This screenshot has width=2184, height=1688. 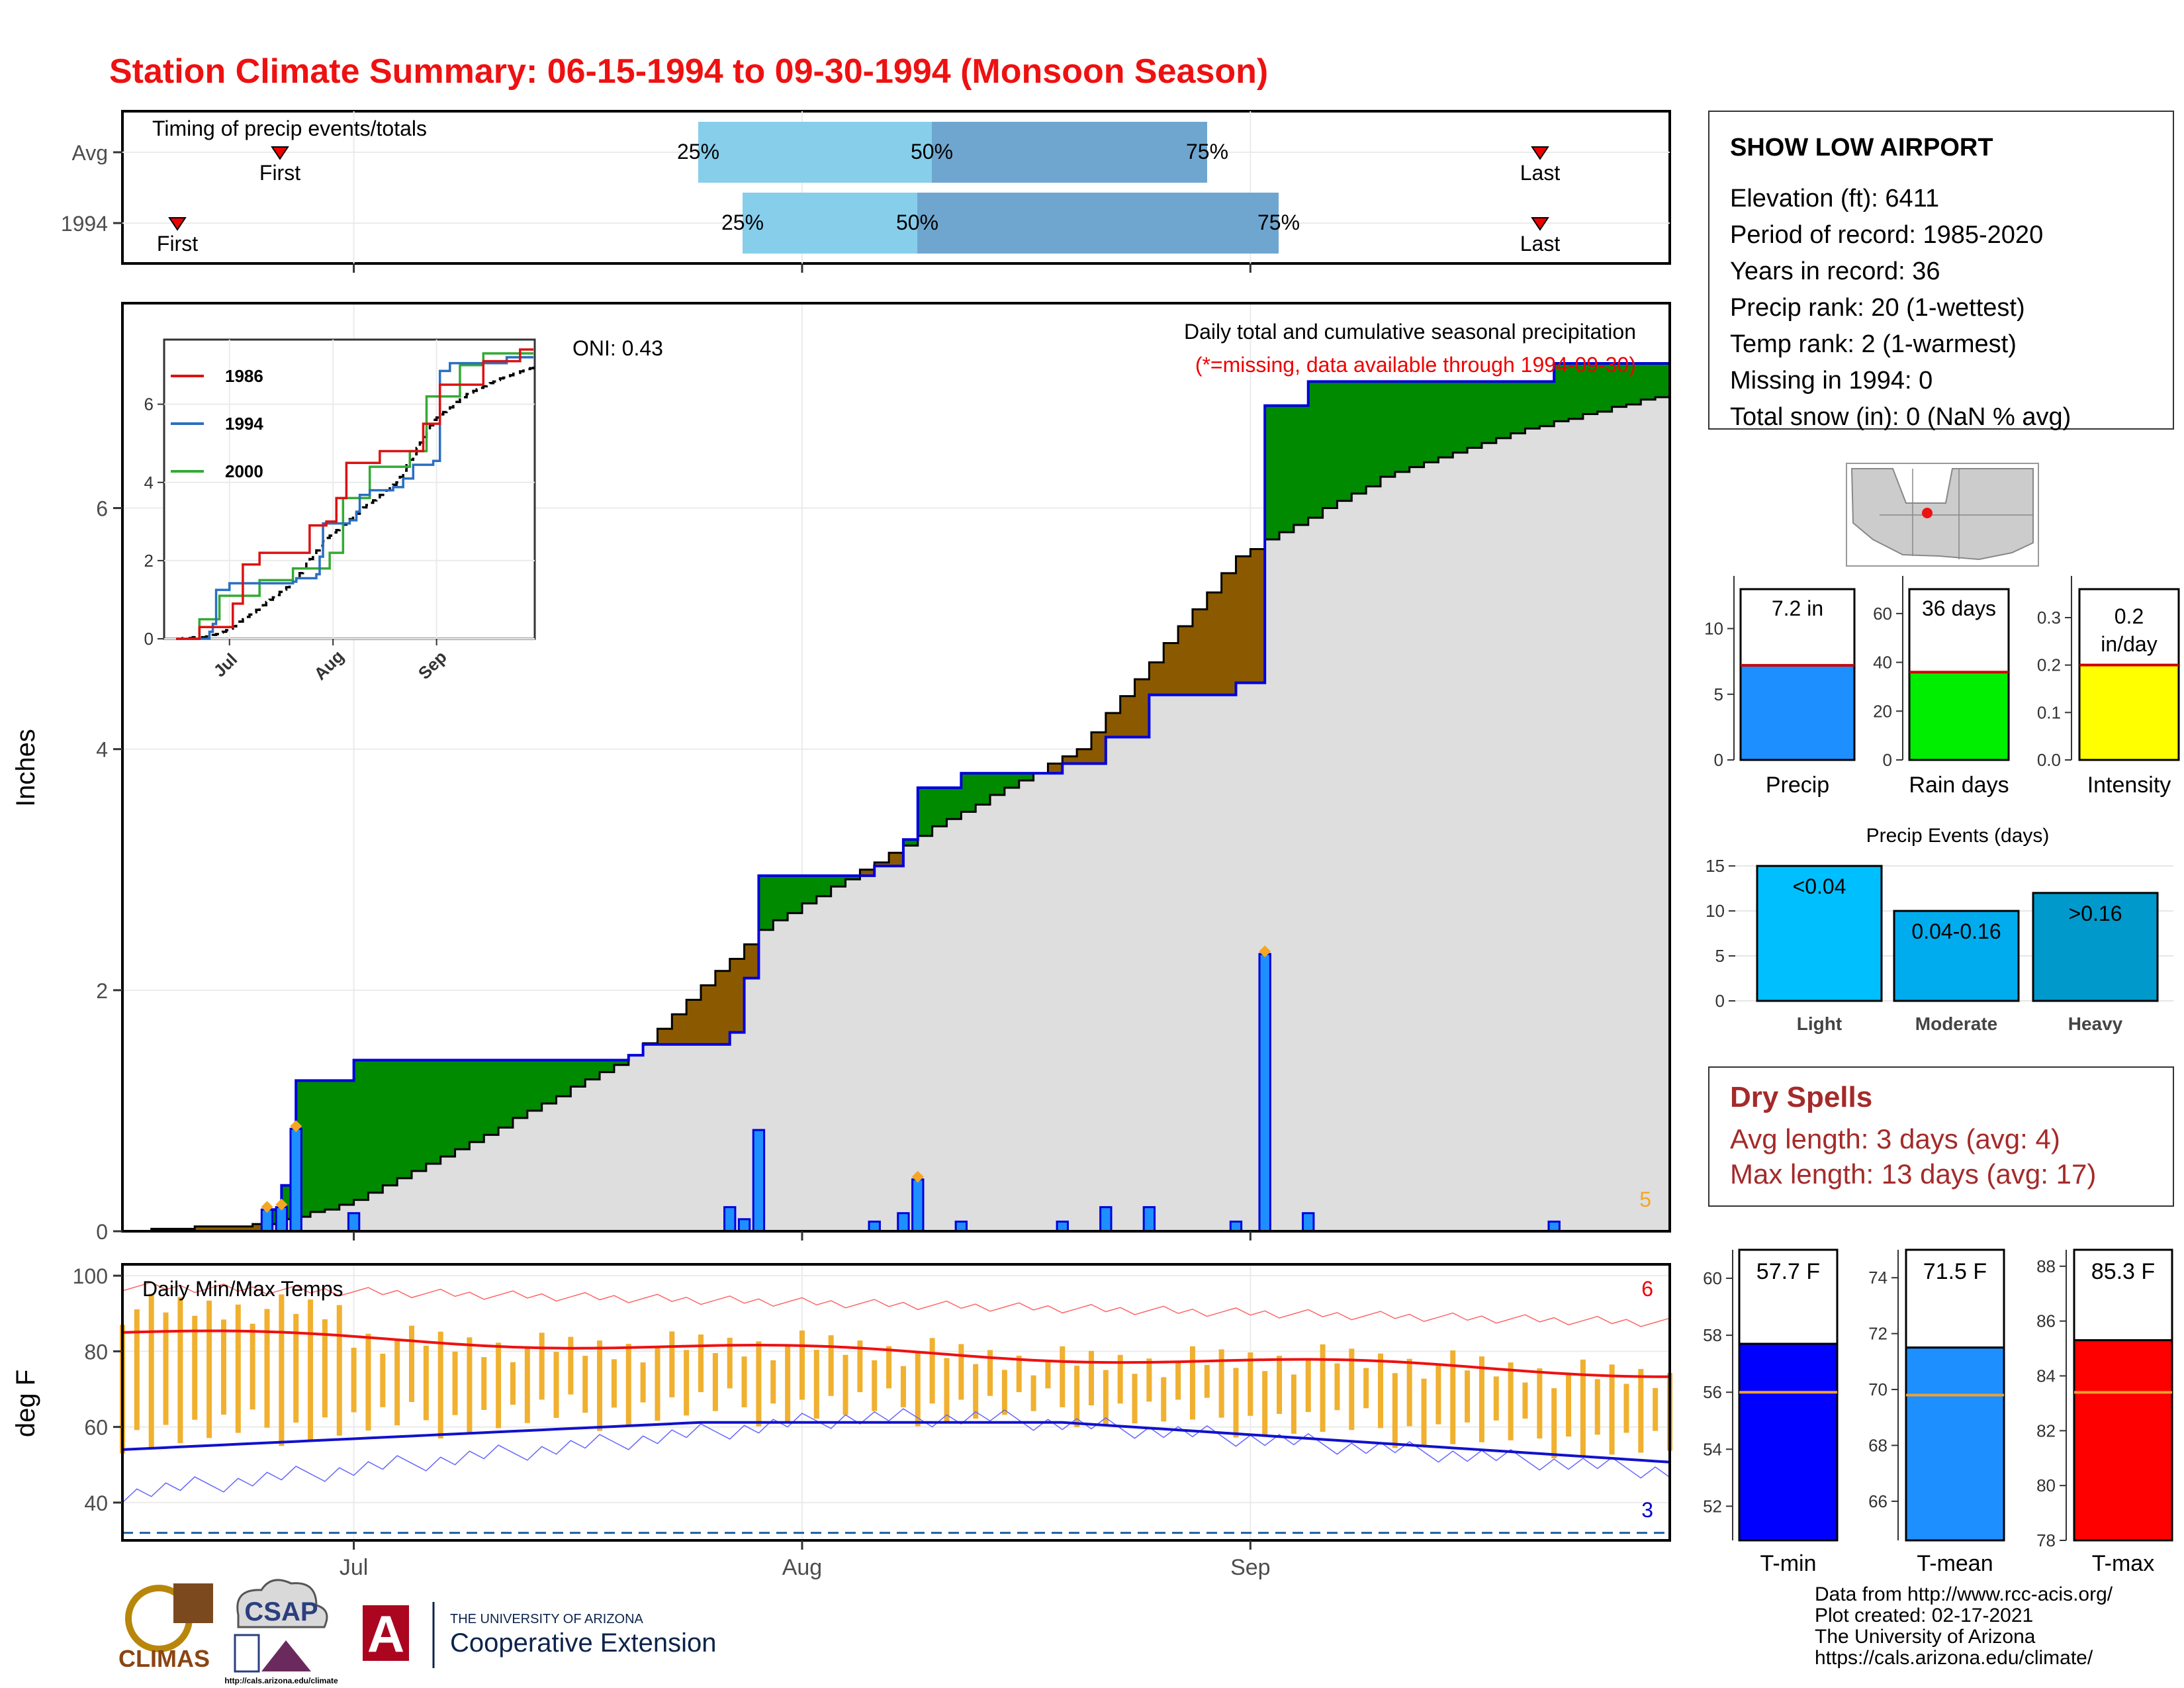 I want to click on station-info-line: Missing in 1994: 0, so click(x=1831, y=381).